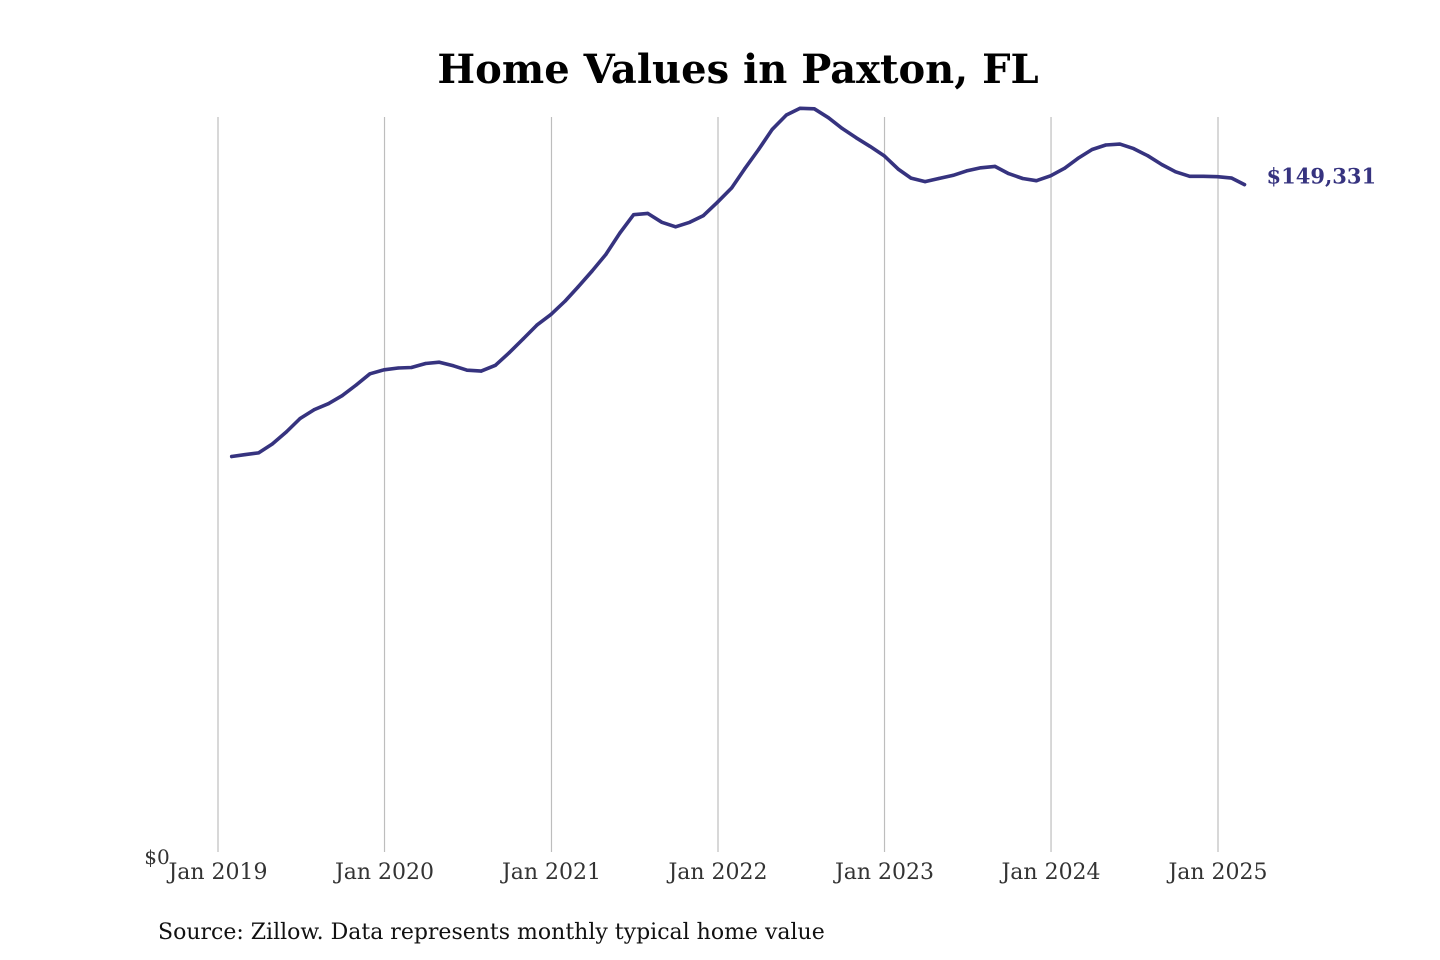  Describe the element at coordinates (737, 69) in the screenshot. I see `chart-title: Home Values in Paxton, FL` at that location.